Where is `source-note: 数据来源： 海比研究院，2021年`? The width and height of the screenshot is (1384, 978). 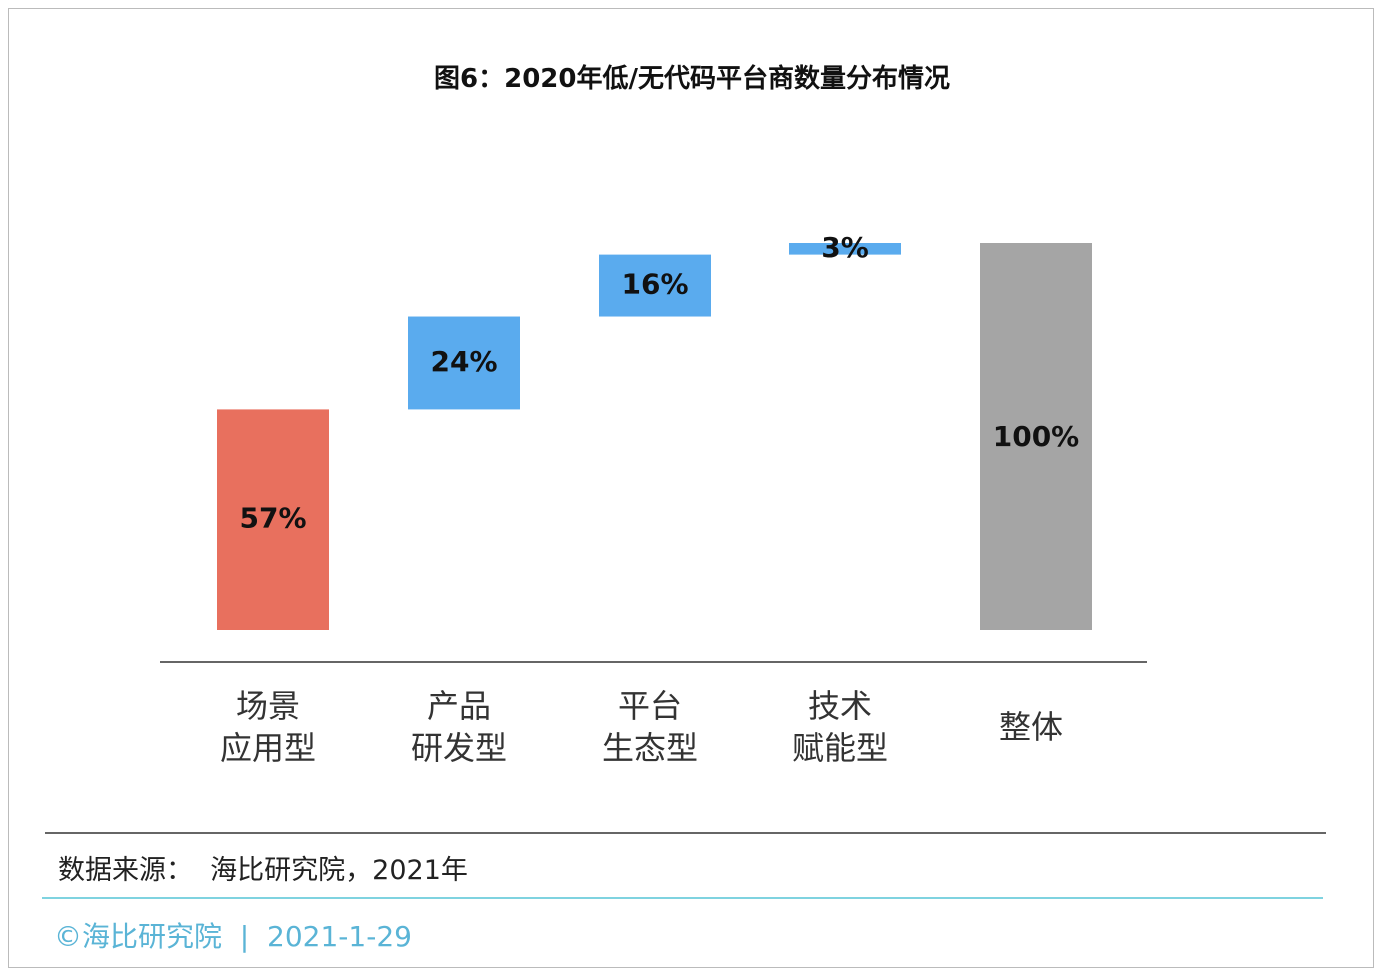
source-note: 数据来源： 海比研究院，2021年 is located at coordinates (263, 870).